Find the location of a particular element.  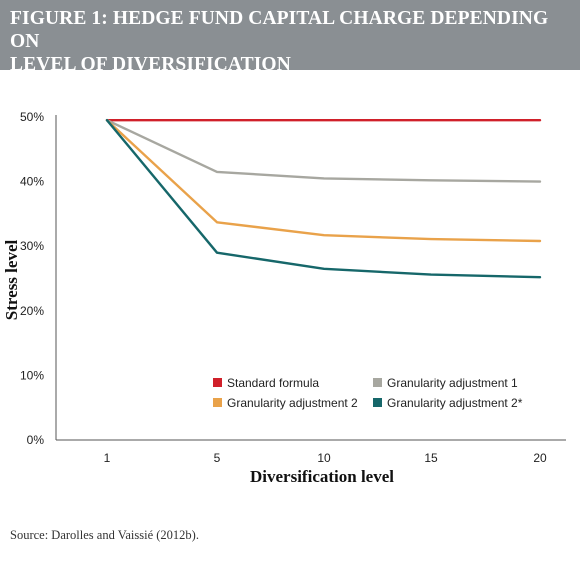

x-tick-label: 15 is located at coordinates (431, 458).